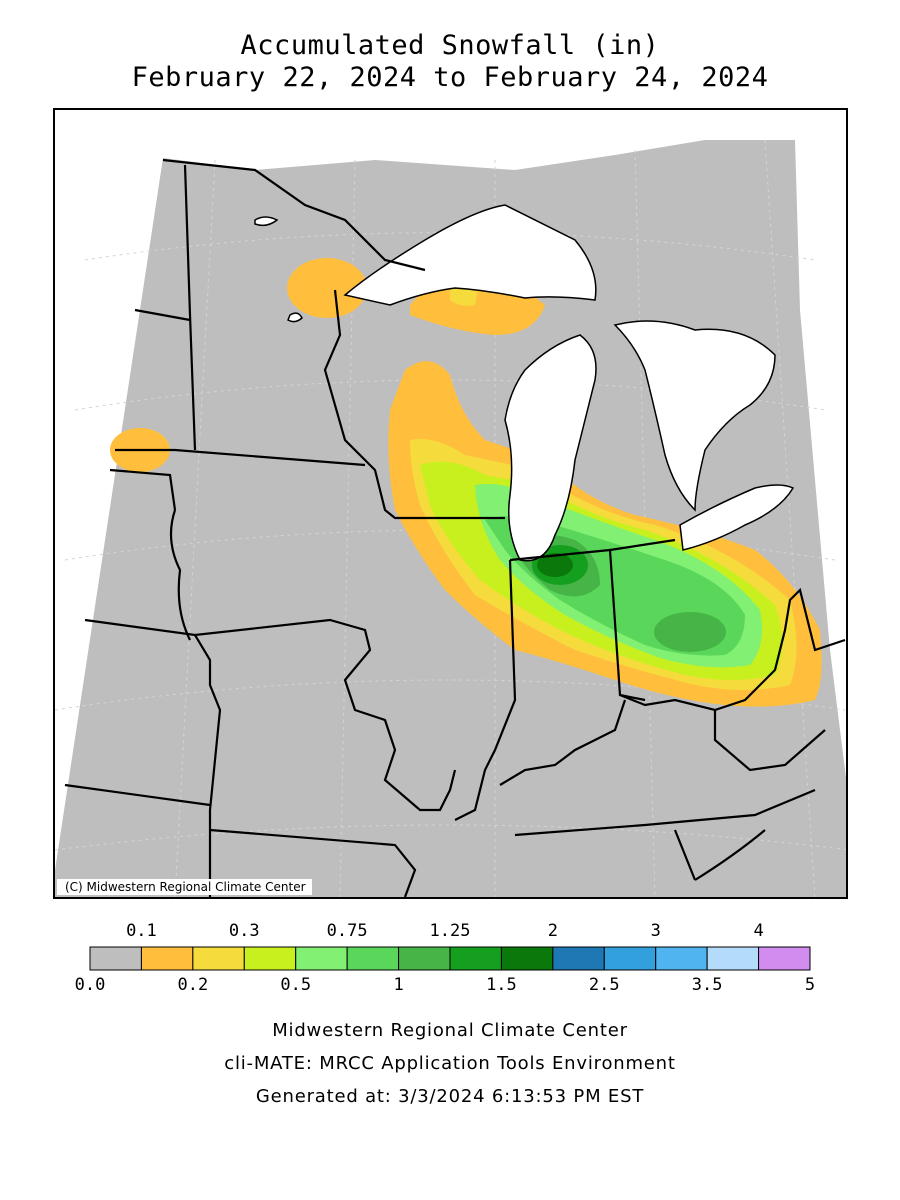 This screenshot has height=1200, width=900. Describe the element at coordinates (450, 1030) in the screenshot. I see `footer-org: Midwestern Regional Climate Center` at that location.